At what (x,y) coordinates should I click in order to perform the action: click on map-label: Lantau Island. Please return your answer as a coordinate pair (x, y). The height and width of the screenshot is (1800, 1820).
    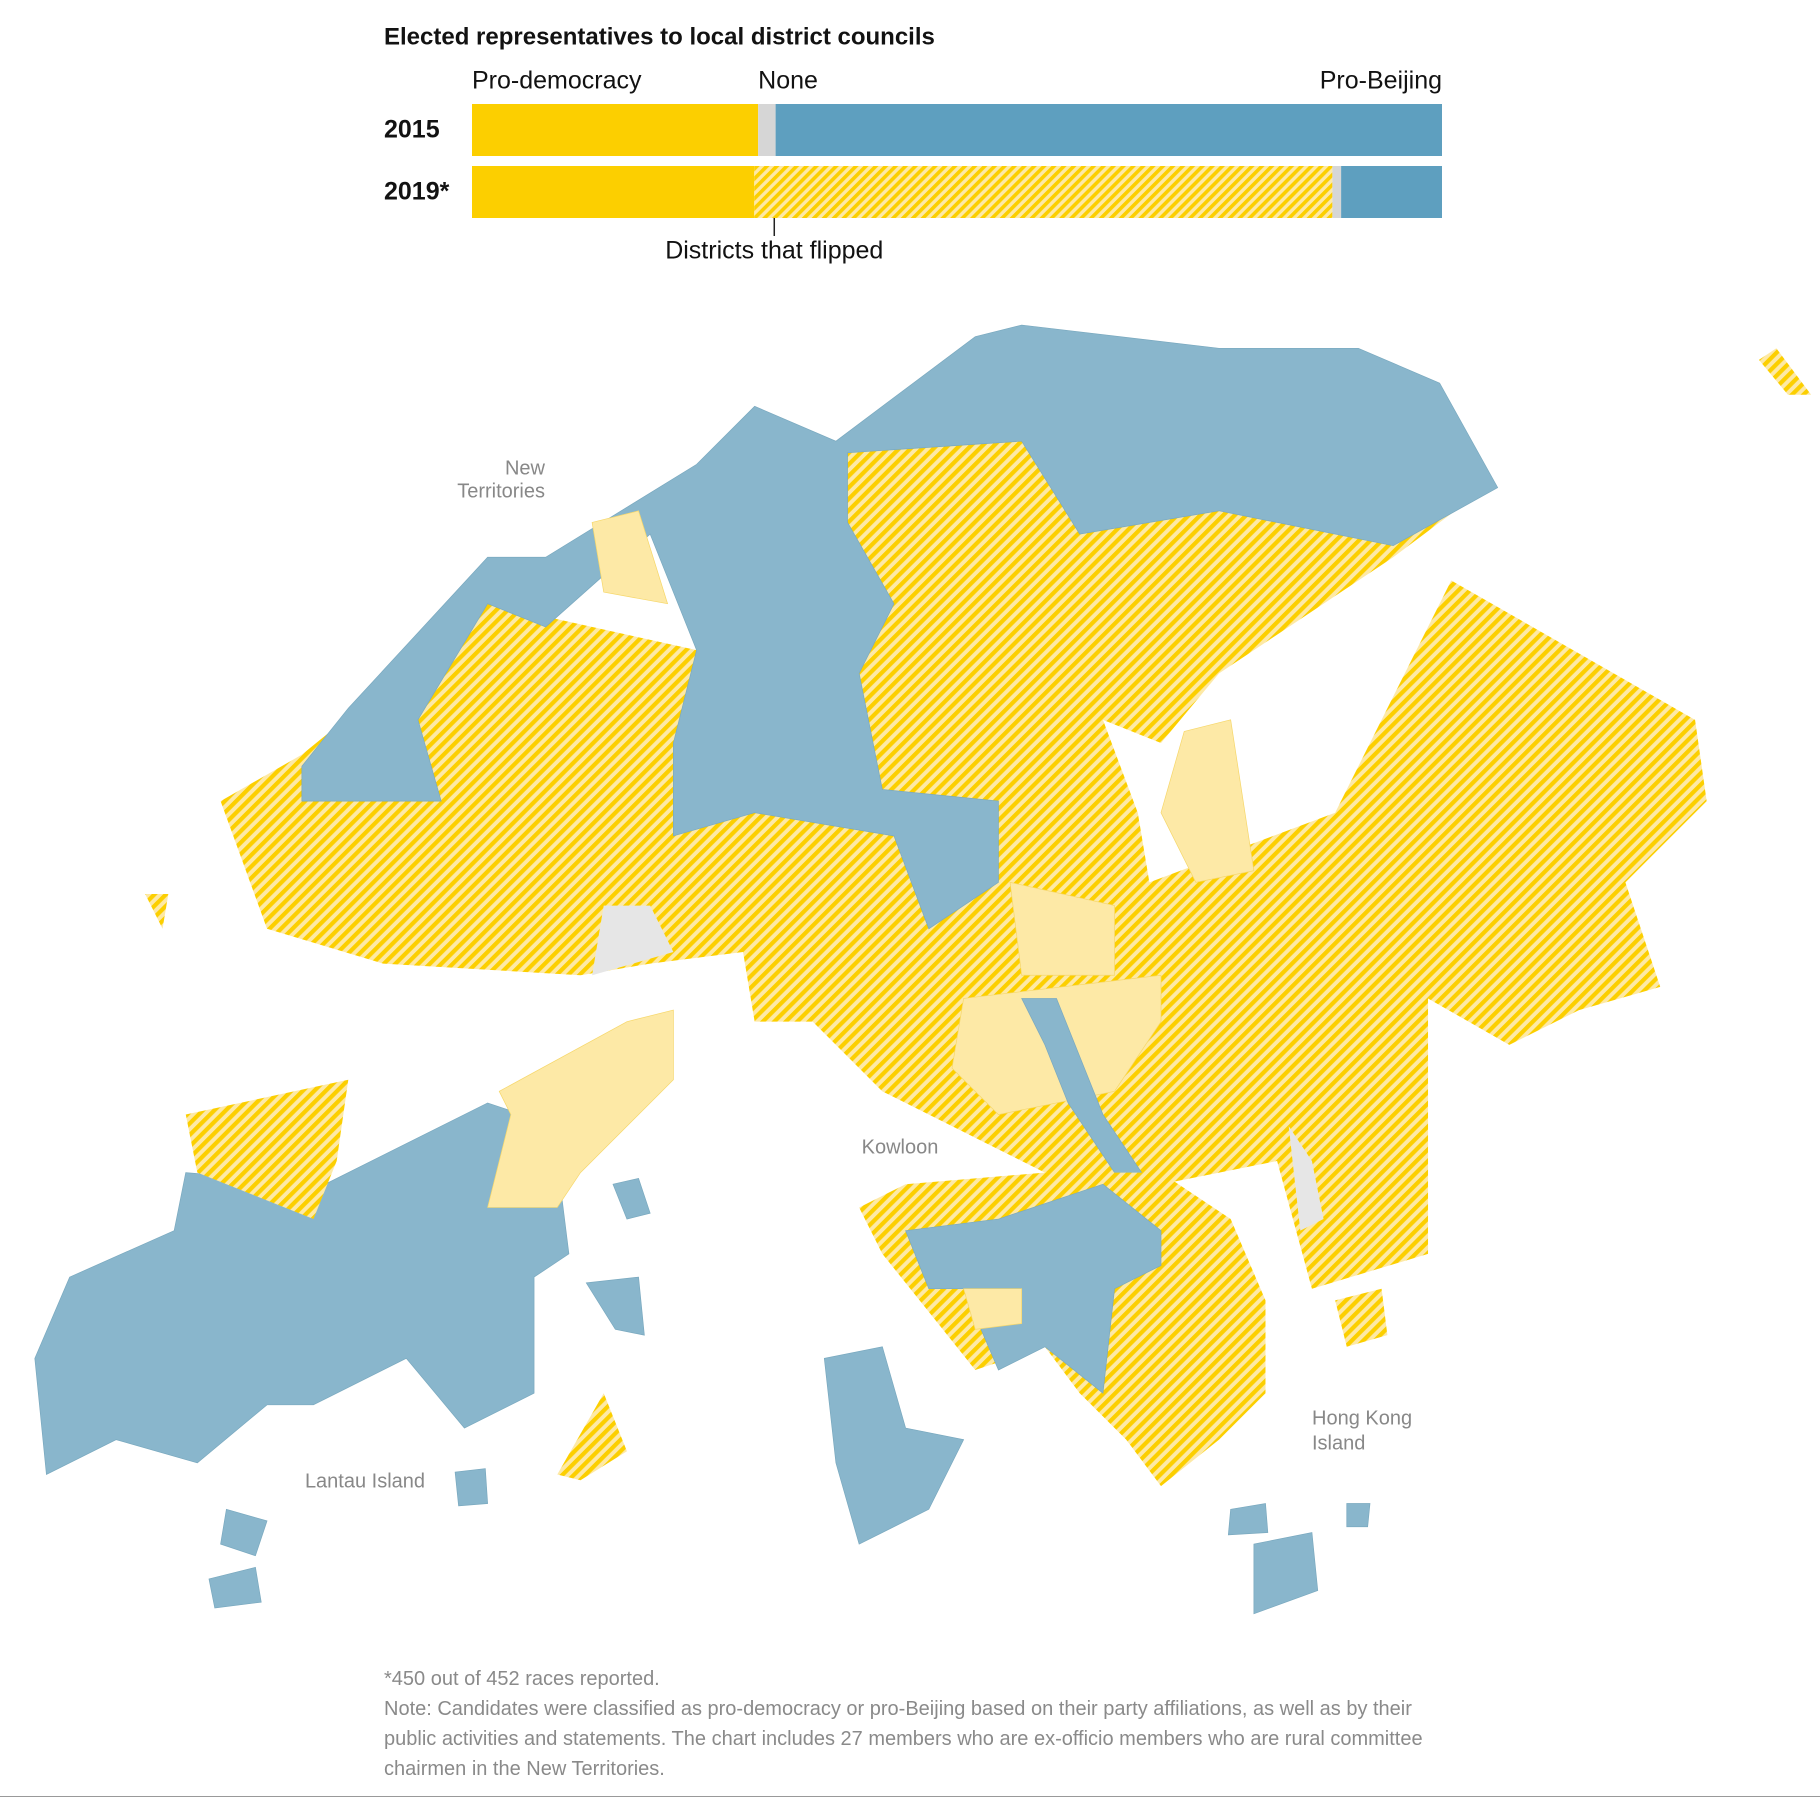
    Looking at the image, I should click on (365, 1481).